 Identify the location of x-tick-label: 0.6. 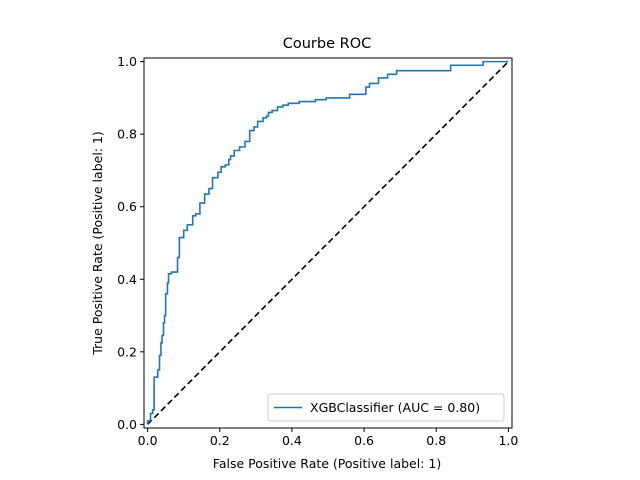
(364, 440).